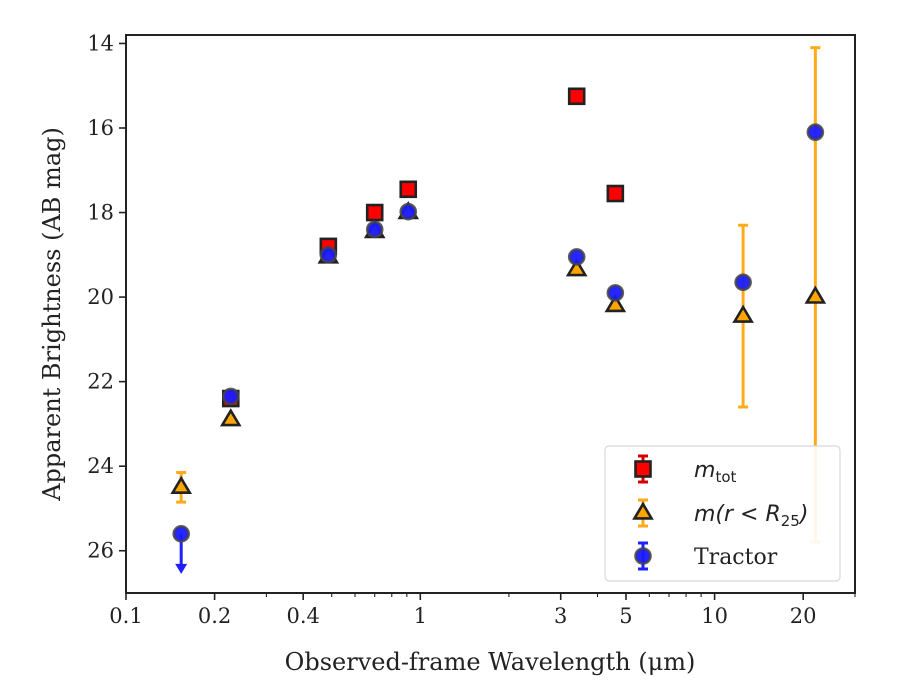  I want to click on x-tick-label: 0.4, so click(302, 616).